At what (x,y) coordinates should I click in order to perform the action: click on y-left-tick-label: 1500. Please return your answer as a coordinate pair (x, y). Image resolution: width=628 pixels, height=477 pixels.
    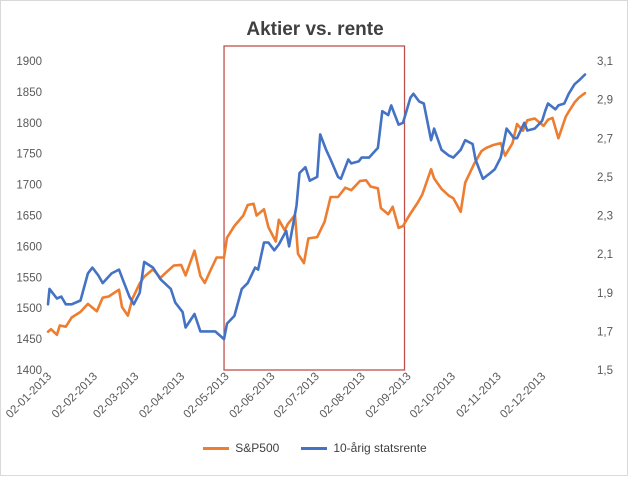
    Looking at the image, I should click on (29, 309).